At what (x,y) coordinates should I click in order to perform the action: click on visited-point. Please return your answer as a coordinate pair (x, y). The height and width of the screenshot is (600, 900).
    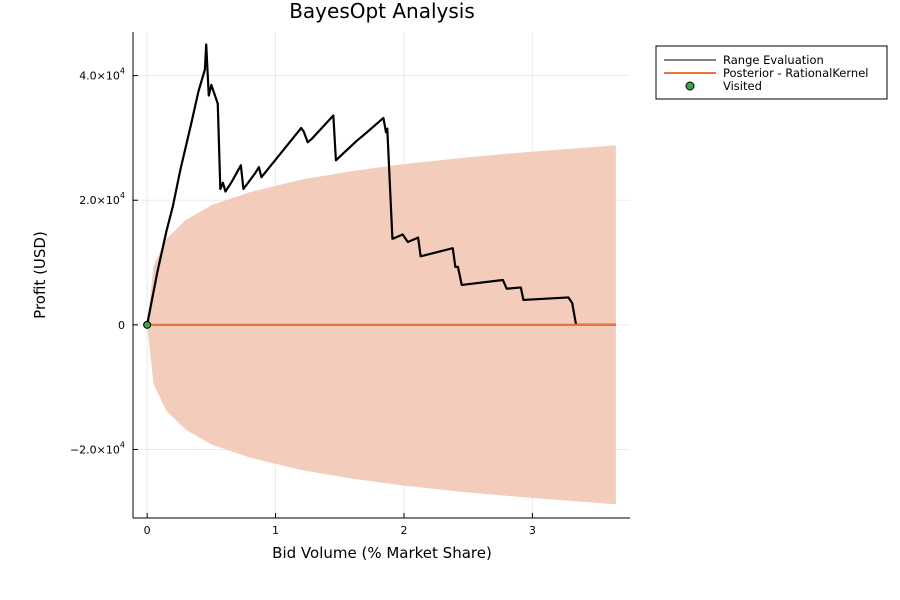
    Looking at the image, I should click on (147, 324).